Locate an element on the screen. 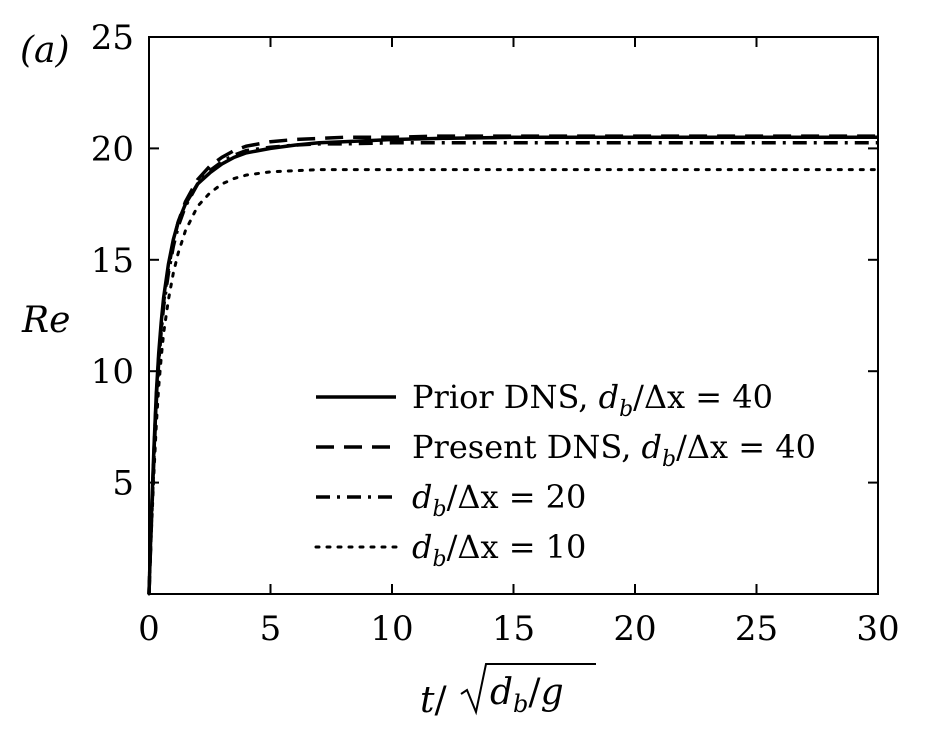 This screenshot has width=932, height=734. svg-text: db/g is located at coordinates (527, 695).